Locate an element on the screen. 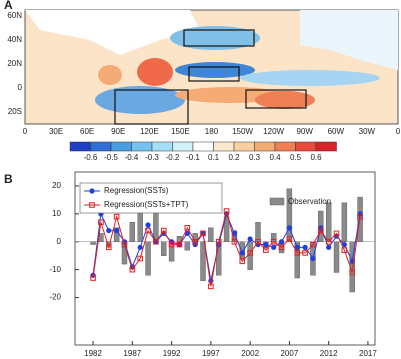  lon-label: 150E is located at coordinates (180, 131).